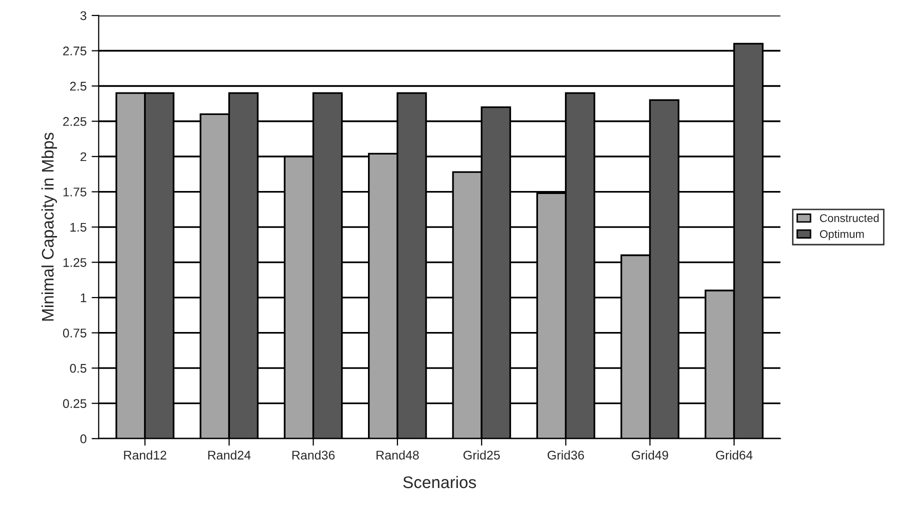 Image resolution: width=897 pixels, height=516 pixels. What do you see at coordinates (74, 262) in the screenshot?
I see `y-tick-label: 1.25` at bounding box center [74, 262].